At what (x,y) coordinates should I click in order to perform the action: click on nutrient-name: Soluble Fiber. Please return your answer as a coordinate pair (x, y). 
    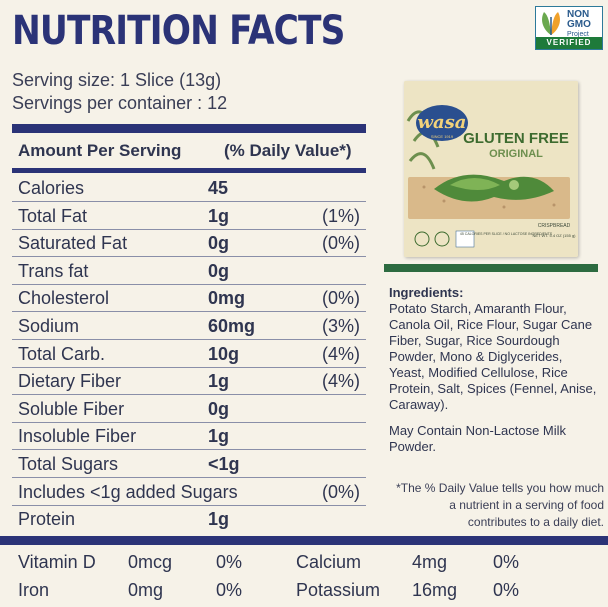
    Looking at the image, I should click on (71, 408).